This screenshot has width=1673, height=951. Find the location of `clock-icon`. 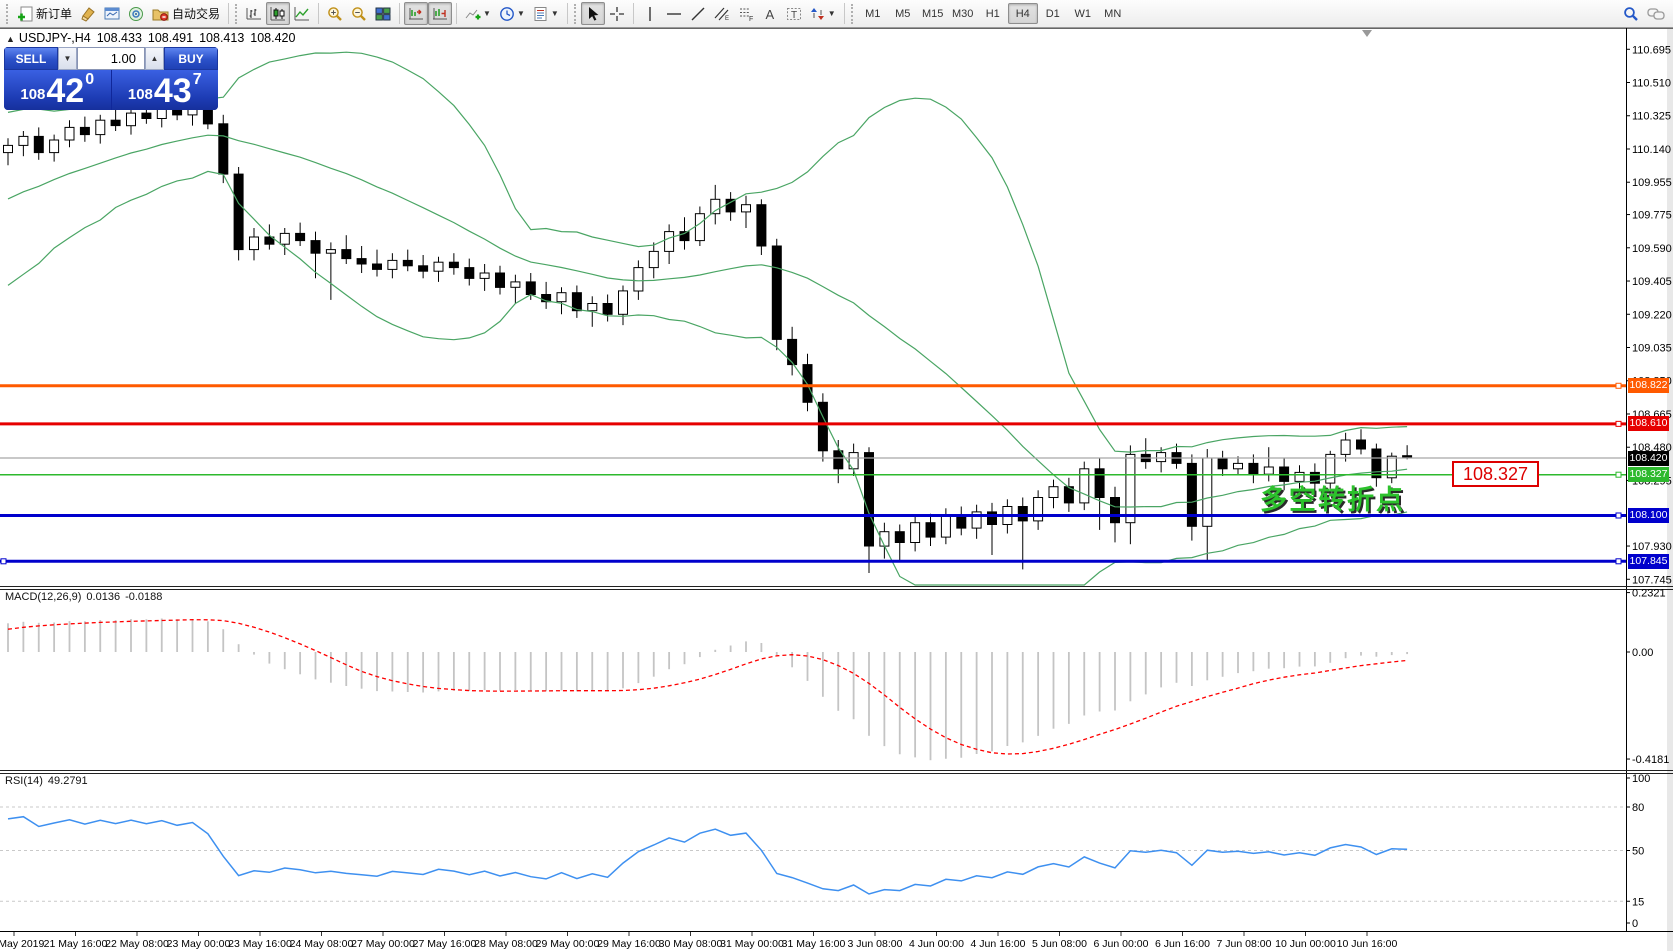

clock-icon is located at coordinates (507, 13).